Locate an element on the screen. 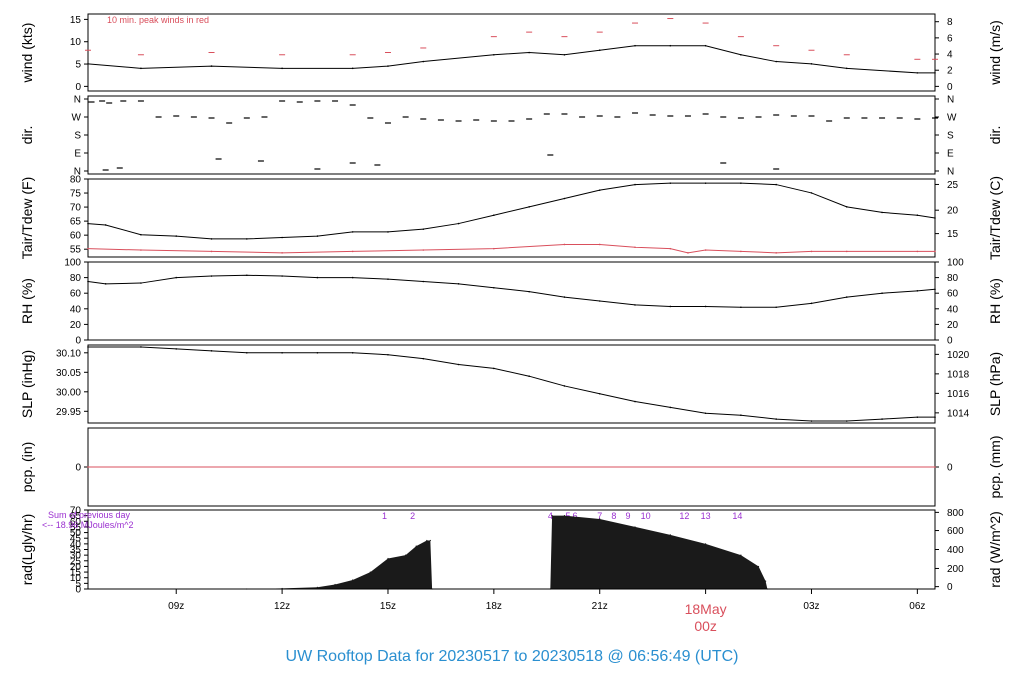 This screenshot has height=700, width=1024. ytick-left-label: 60 is located at coordinates (76, 236).